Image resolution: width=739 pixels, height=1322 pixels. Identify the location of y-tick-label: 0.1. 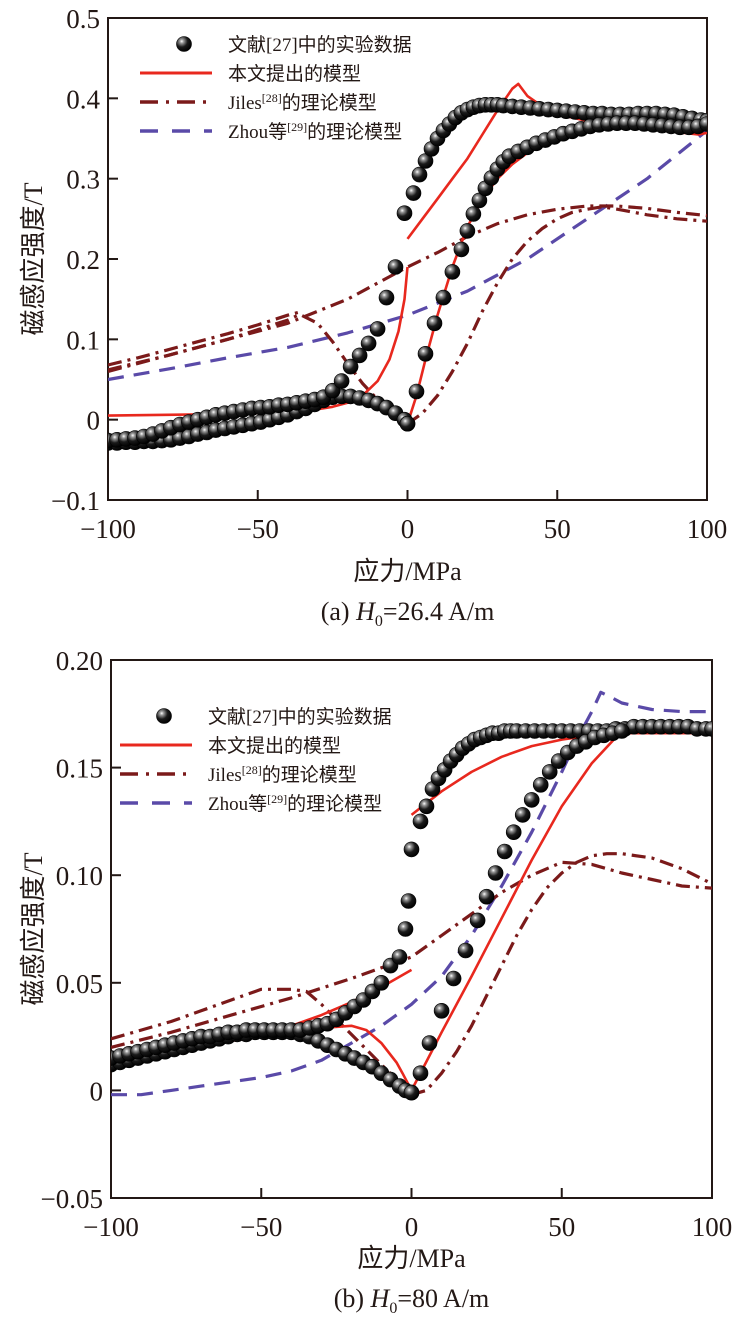
(83, 340).